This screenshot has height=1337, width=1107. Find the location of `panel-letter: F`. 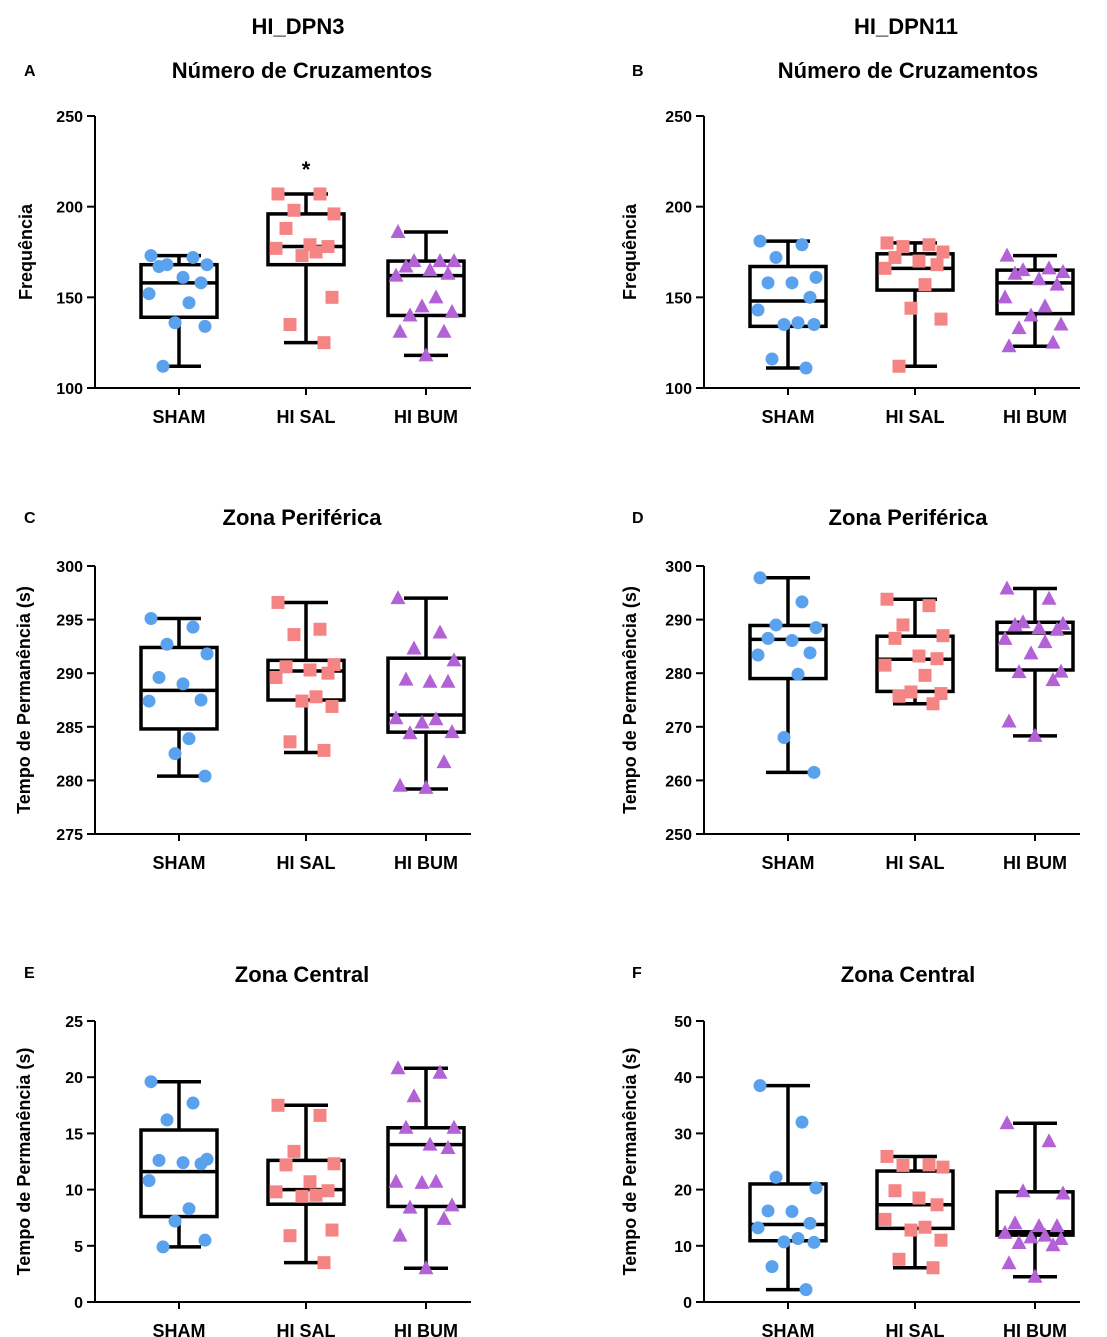

panel-letter: F is located at coordinates (637, 973).